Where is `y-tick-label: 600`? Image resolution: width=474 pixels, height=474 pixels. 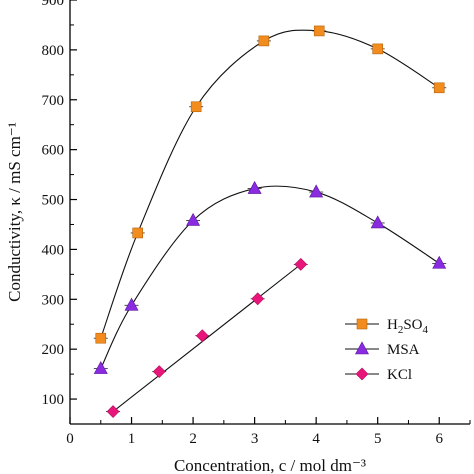 y-tick-label: 600 is located at coordinates (53, 151).